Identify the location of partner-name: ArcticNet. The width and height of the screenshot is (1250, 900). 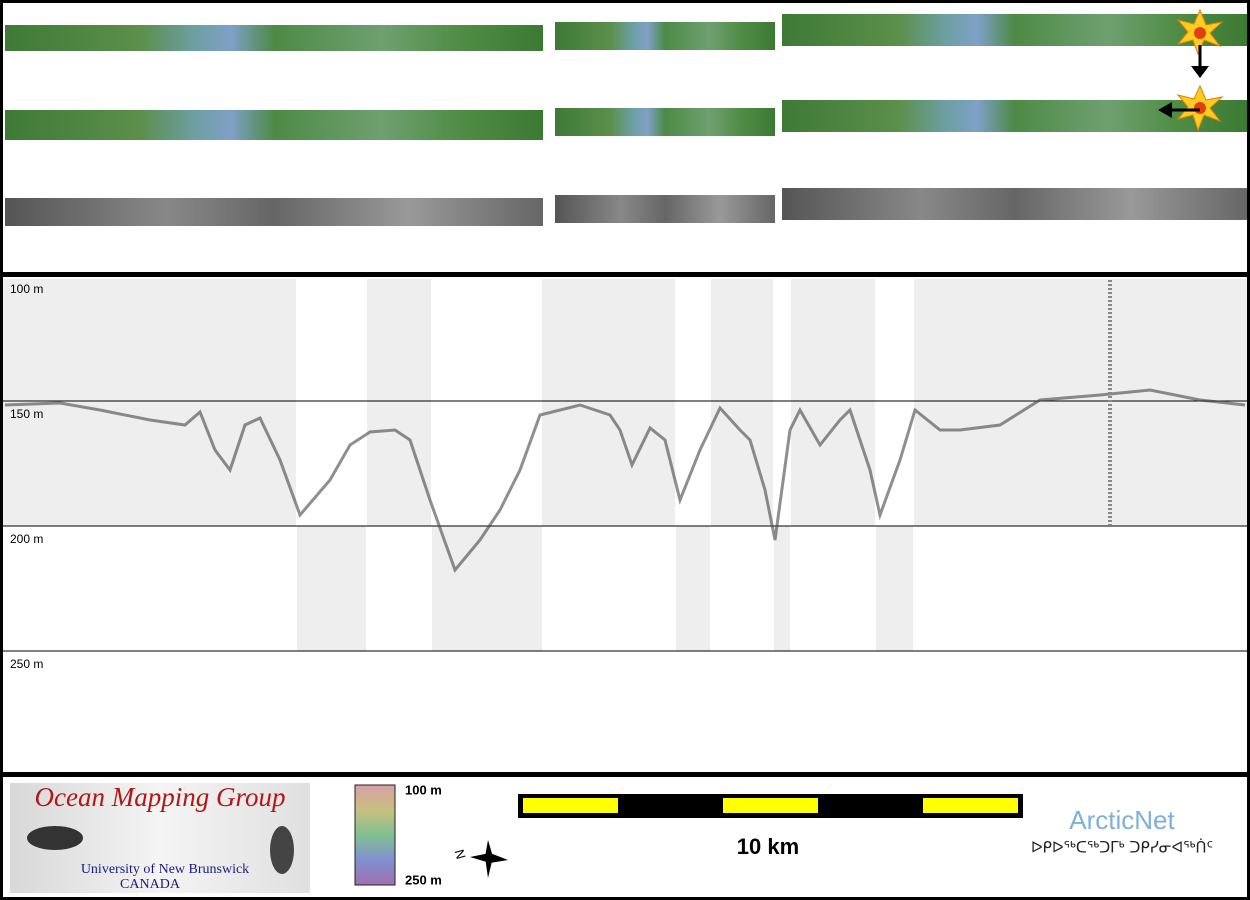
(1122, 820).